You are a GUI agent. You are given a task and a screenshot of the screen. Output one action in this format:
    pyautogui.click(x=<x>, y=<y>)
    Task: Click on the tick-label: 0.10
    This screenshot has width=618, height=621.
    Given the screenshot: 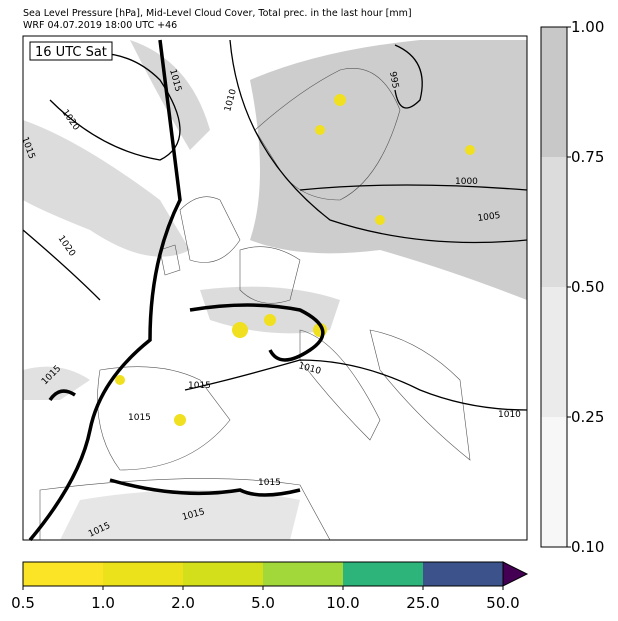 What is the action you would take?
    pyautogui.click(x=587, y=547)
    